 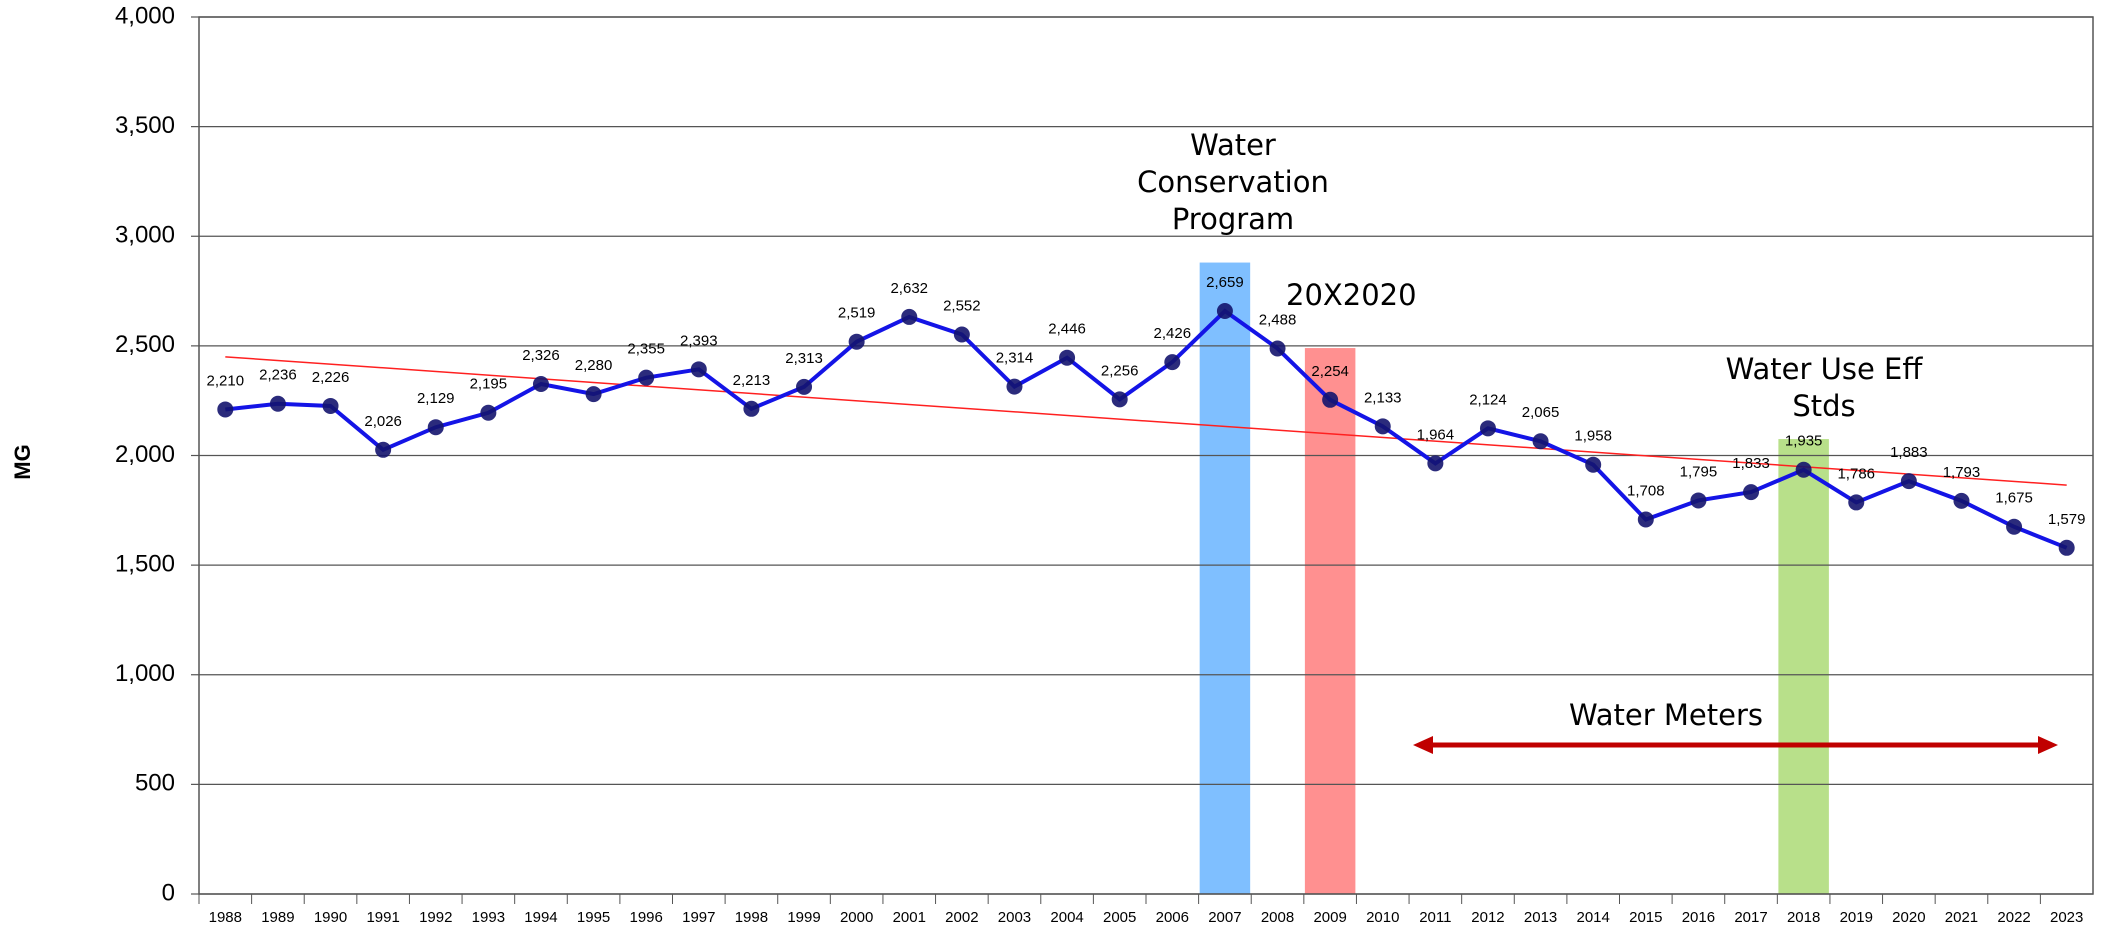 I want to click on data-label: 1,935, so click(x=1804, y=441).